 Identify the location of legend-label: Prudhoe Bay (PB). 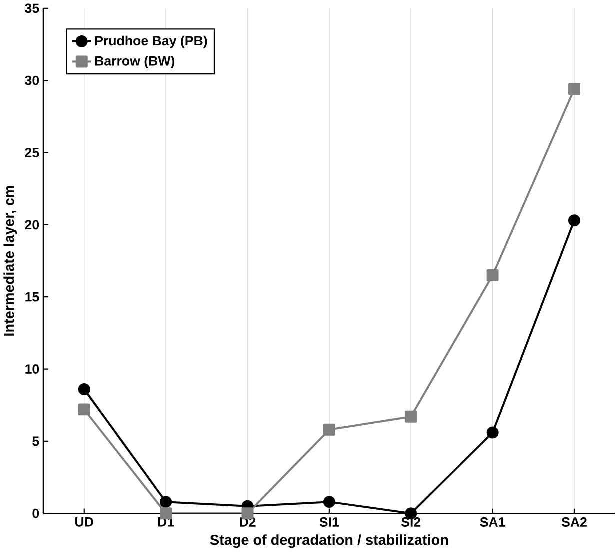
(151, 42).